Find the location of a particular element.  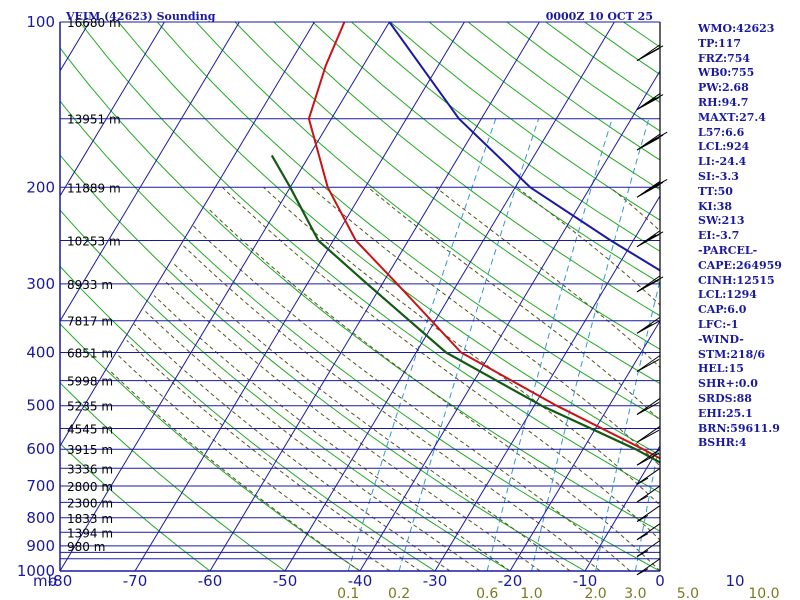

temperature-tick-label: -30 is located at coordinates (435, 581).